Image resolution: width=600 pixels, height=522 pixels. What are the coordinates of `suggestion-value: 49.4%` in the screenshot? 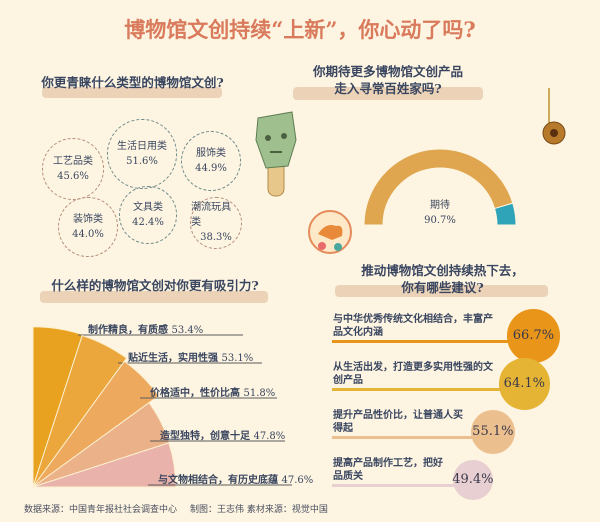 It's located at (473, 480).